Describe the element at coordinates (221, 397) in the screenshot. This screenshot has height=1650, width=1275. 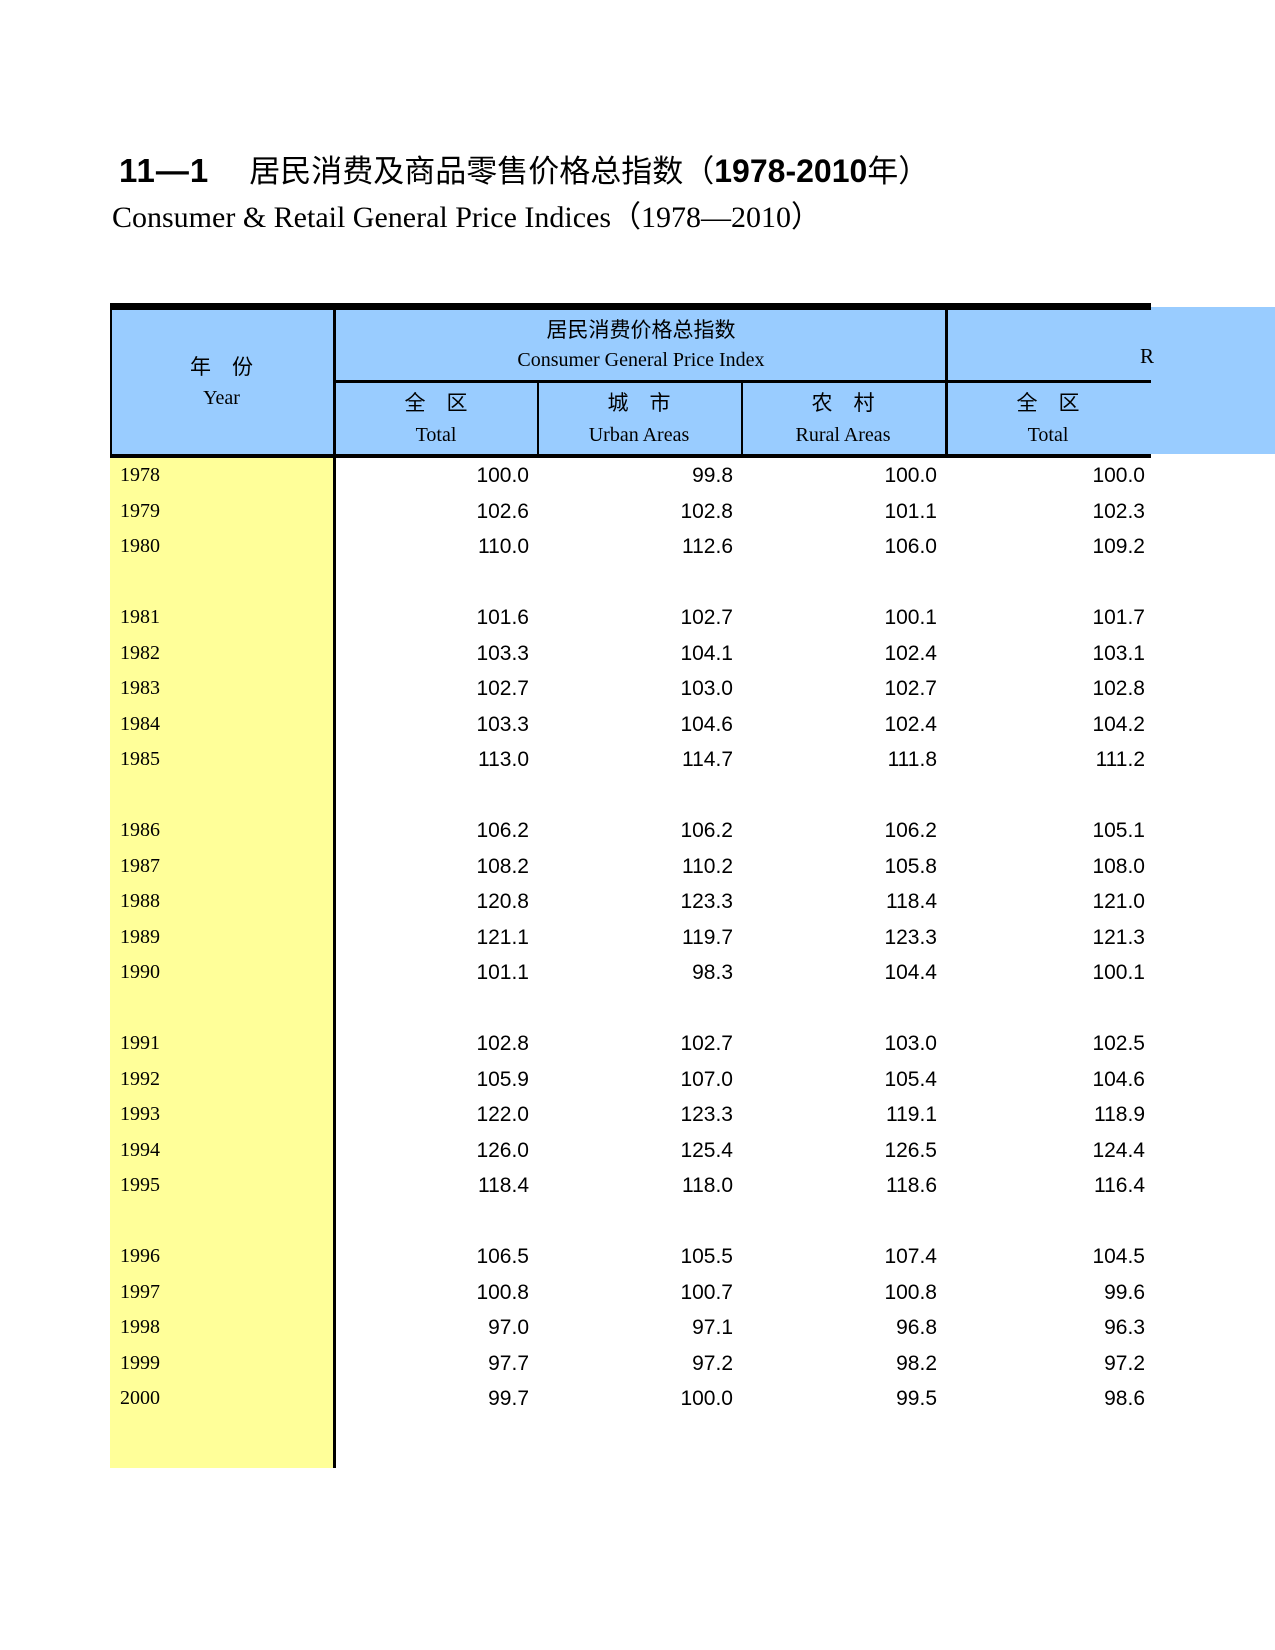
I see `year-header-en: Year` at that location.